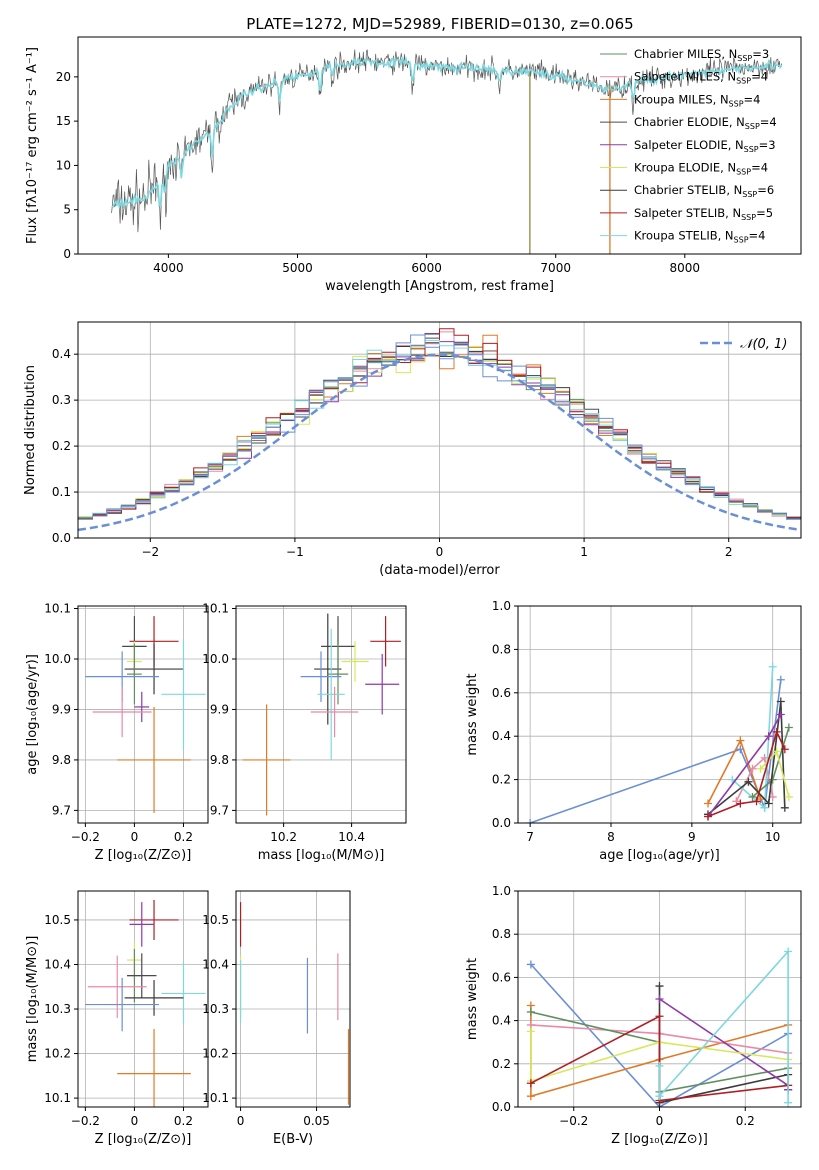  What do you see at coordinates (283, 837) in the screenshot?
I see `x-tick-label: 10.2` at bounding box center [283, 837].